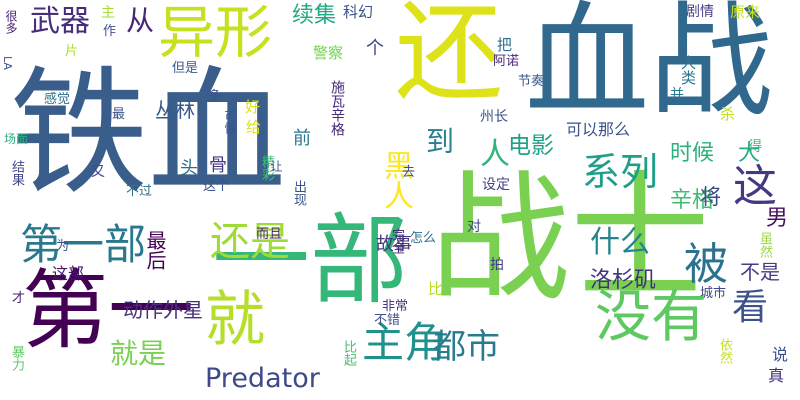 The height and width of the screenshot is (400, 800). I want to click on cloud-word-624d: 才, so click(19, 298).